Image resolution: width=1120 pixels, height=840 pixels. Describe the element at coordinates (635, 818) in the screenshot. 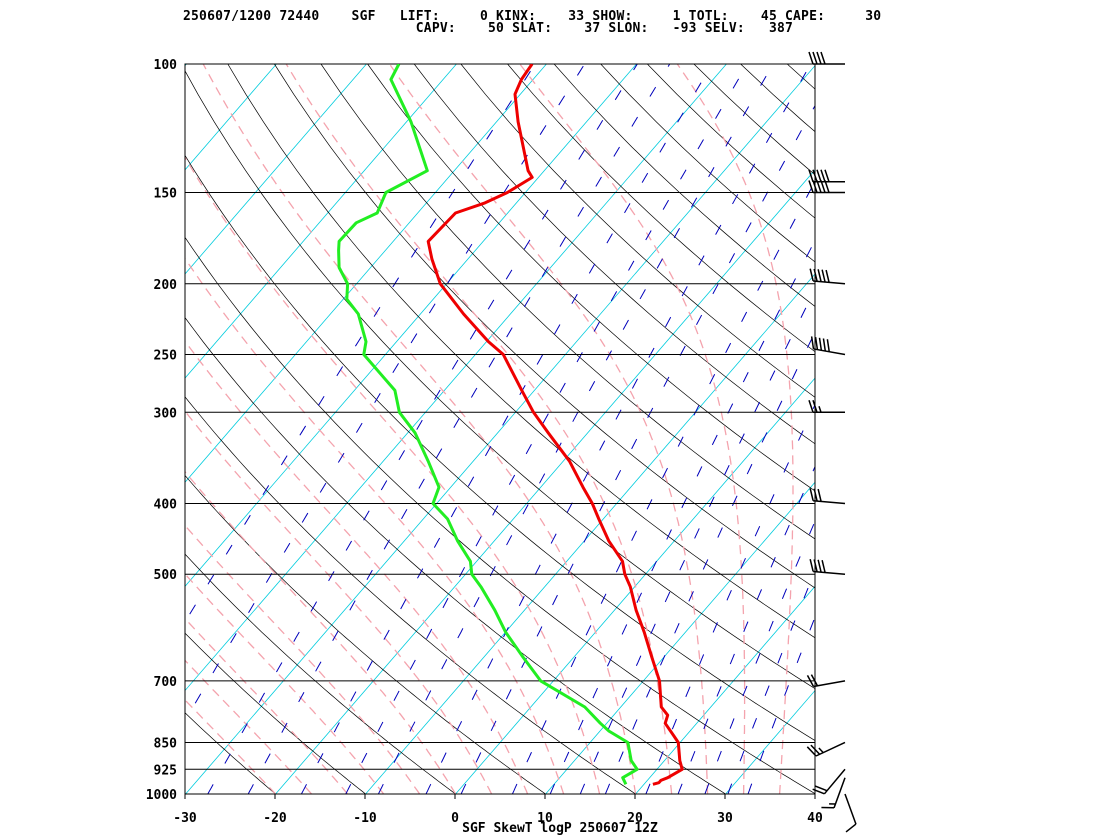

I see `temperature-tick-label: 20` at that location.